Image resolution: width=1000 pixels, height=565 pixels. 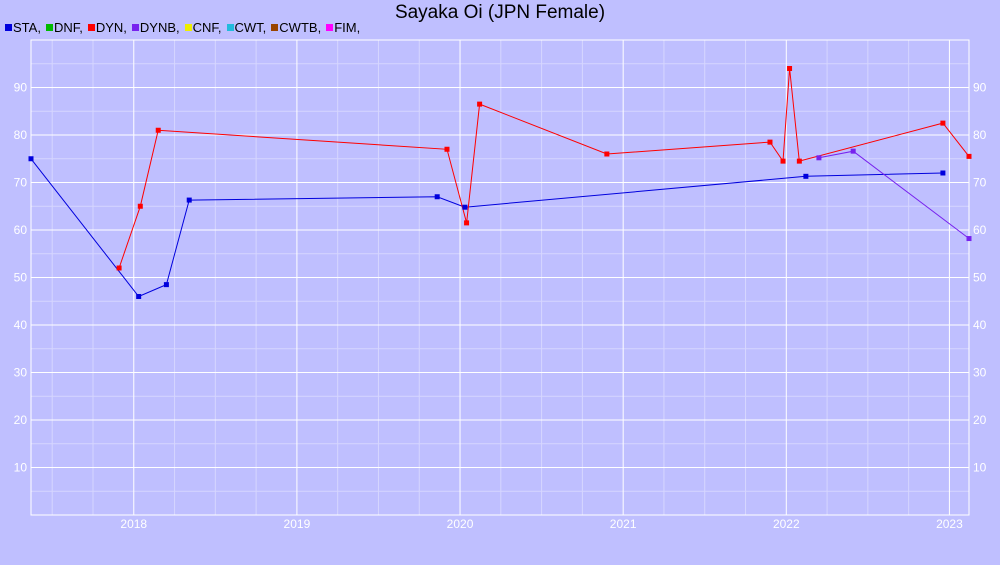 What do you see at coordinates (68, 27) in the screenshot?
I see `legend-label: DNF,` at bounding box center [68, 27].